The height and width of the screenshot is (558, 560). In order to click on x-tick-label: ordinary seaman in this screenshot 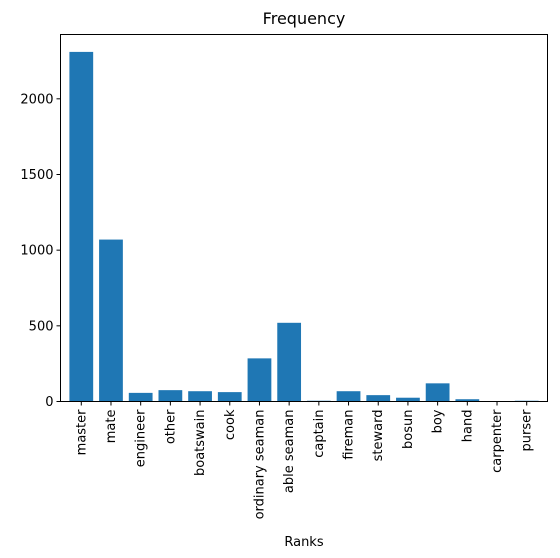, I will do `click(259, 465)`.